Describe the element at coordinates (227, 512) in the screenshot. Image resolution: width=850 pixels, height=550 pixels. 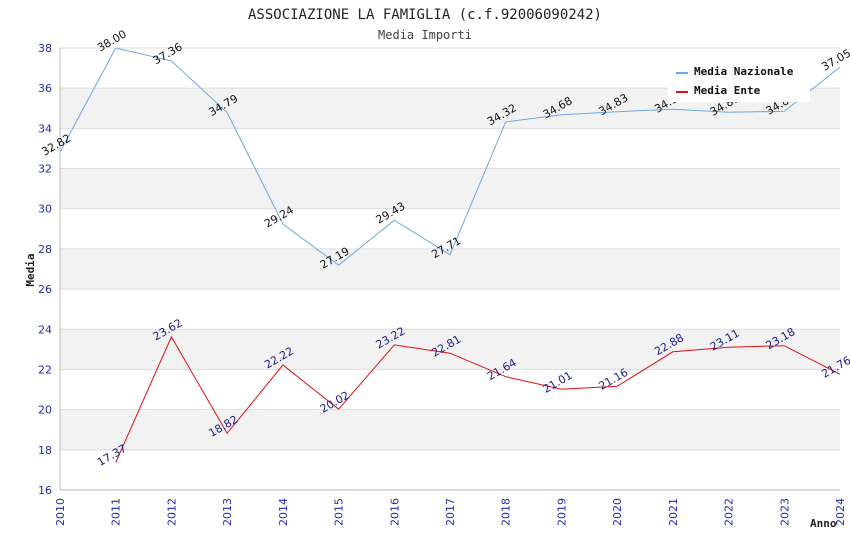
I see `x-tick-label: 2013` at that location.